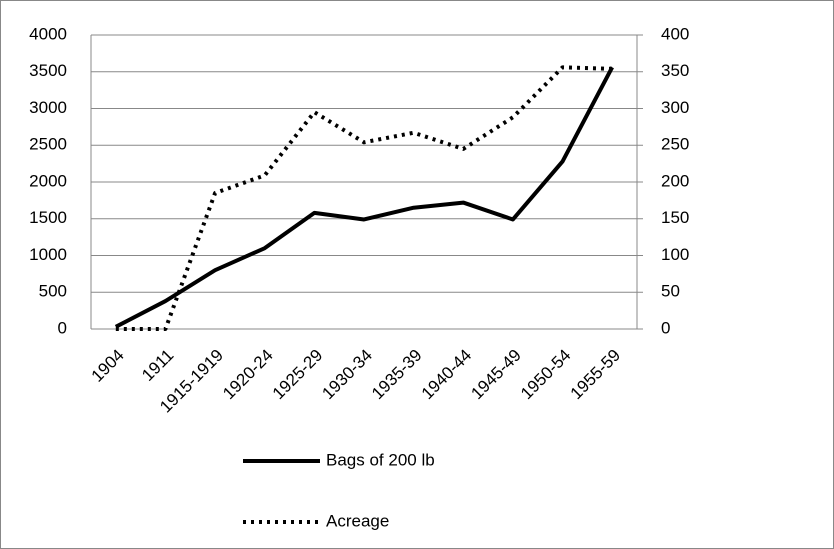  I want to click on y-tick-label: 500, so click(53, 291).